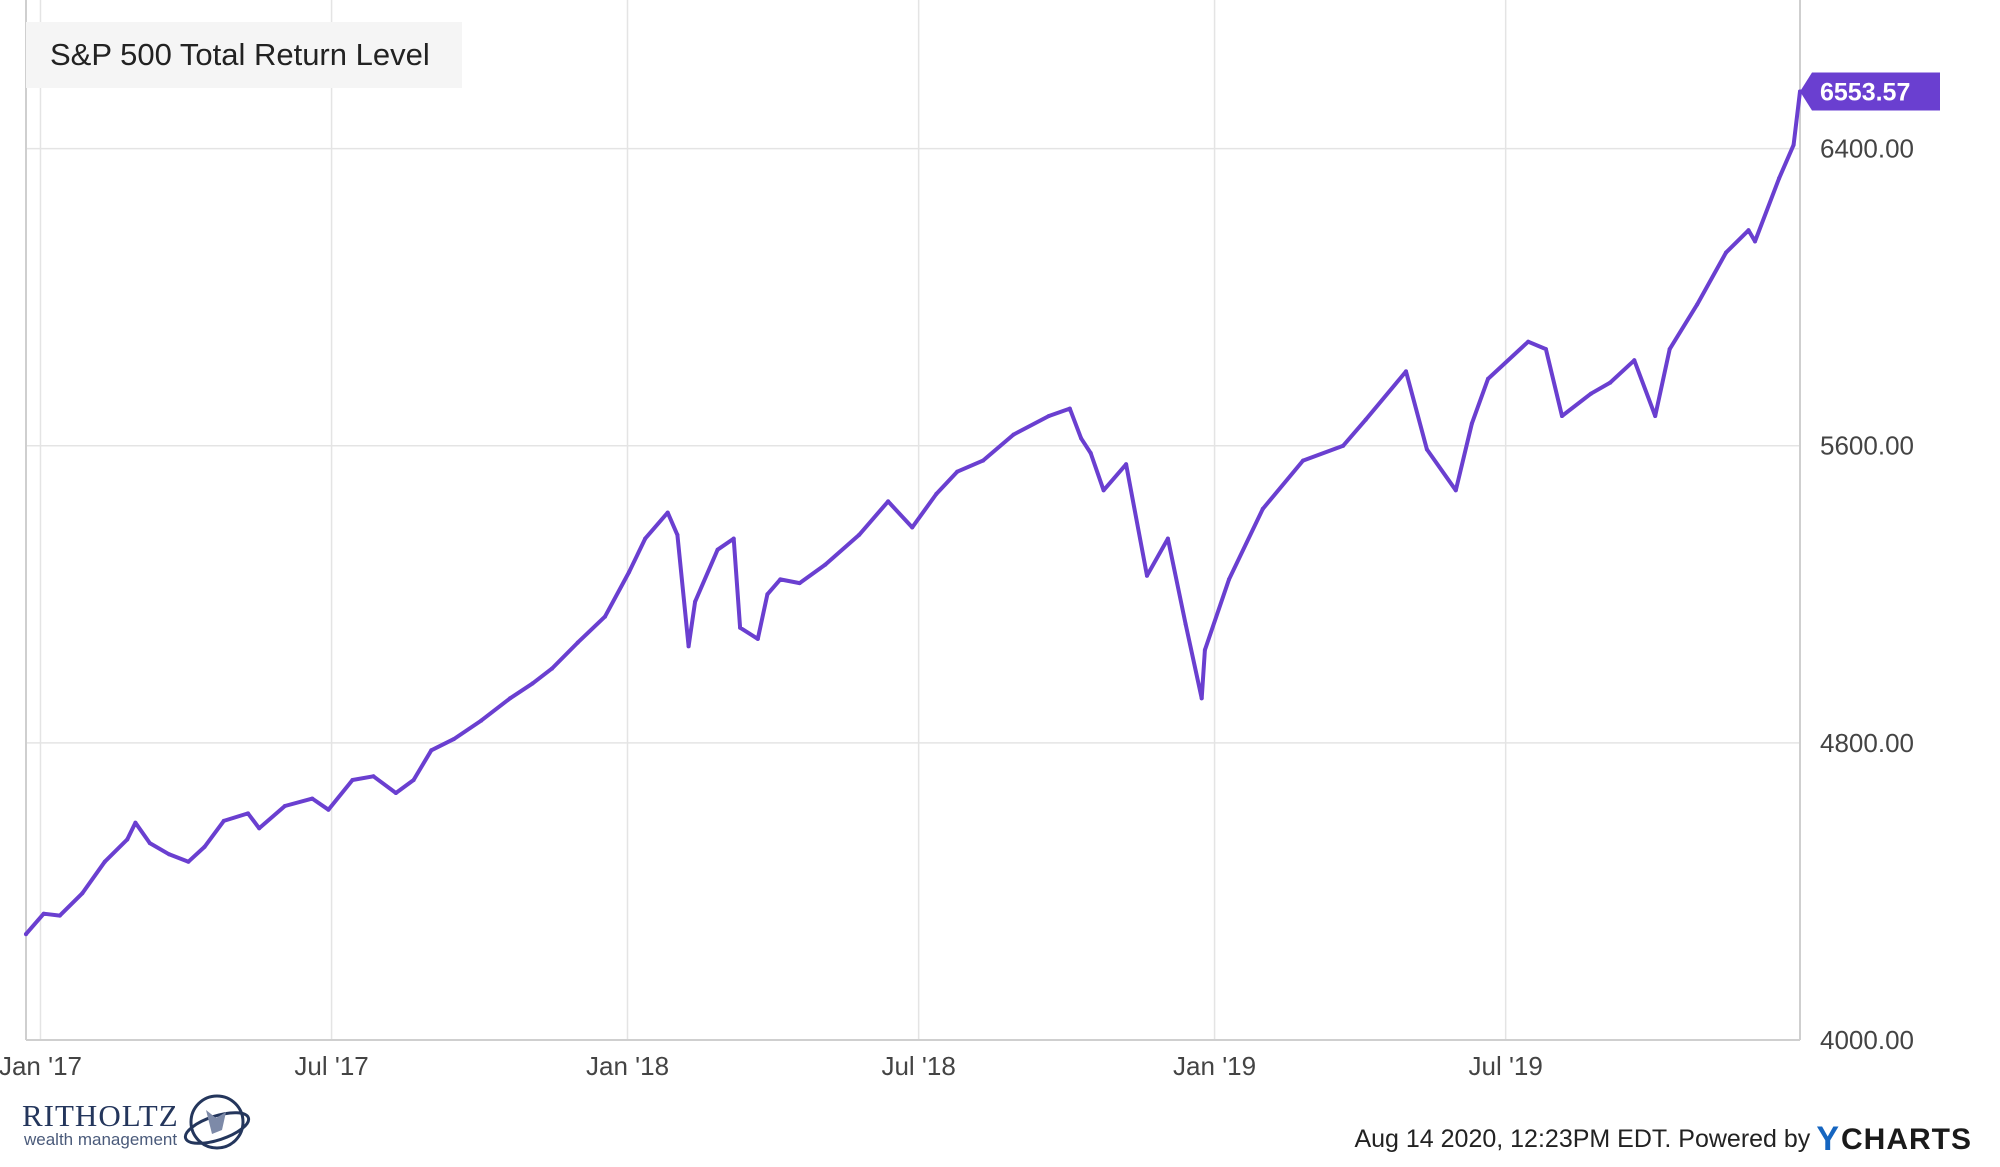  Describe the element at coordinates (918, 1066) in the screenshot. I see `x-tick-label: Jul '18` at that location.